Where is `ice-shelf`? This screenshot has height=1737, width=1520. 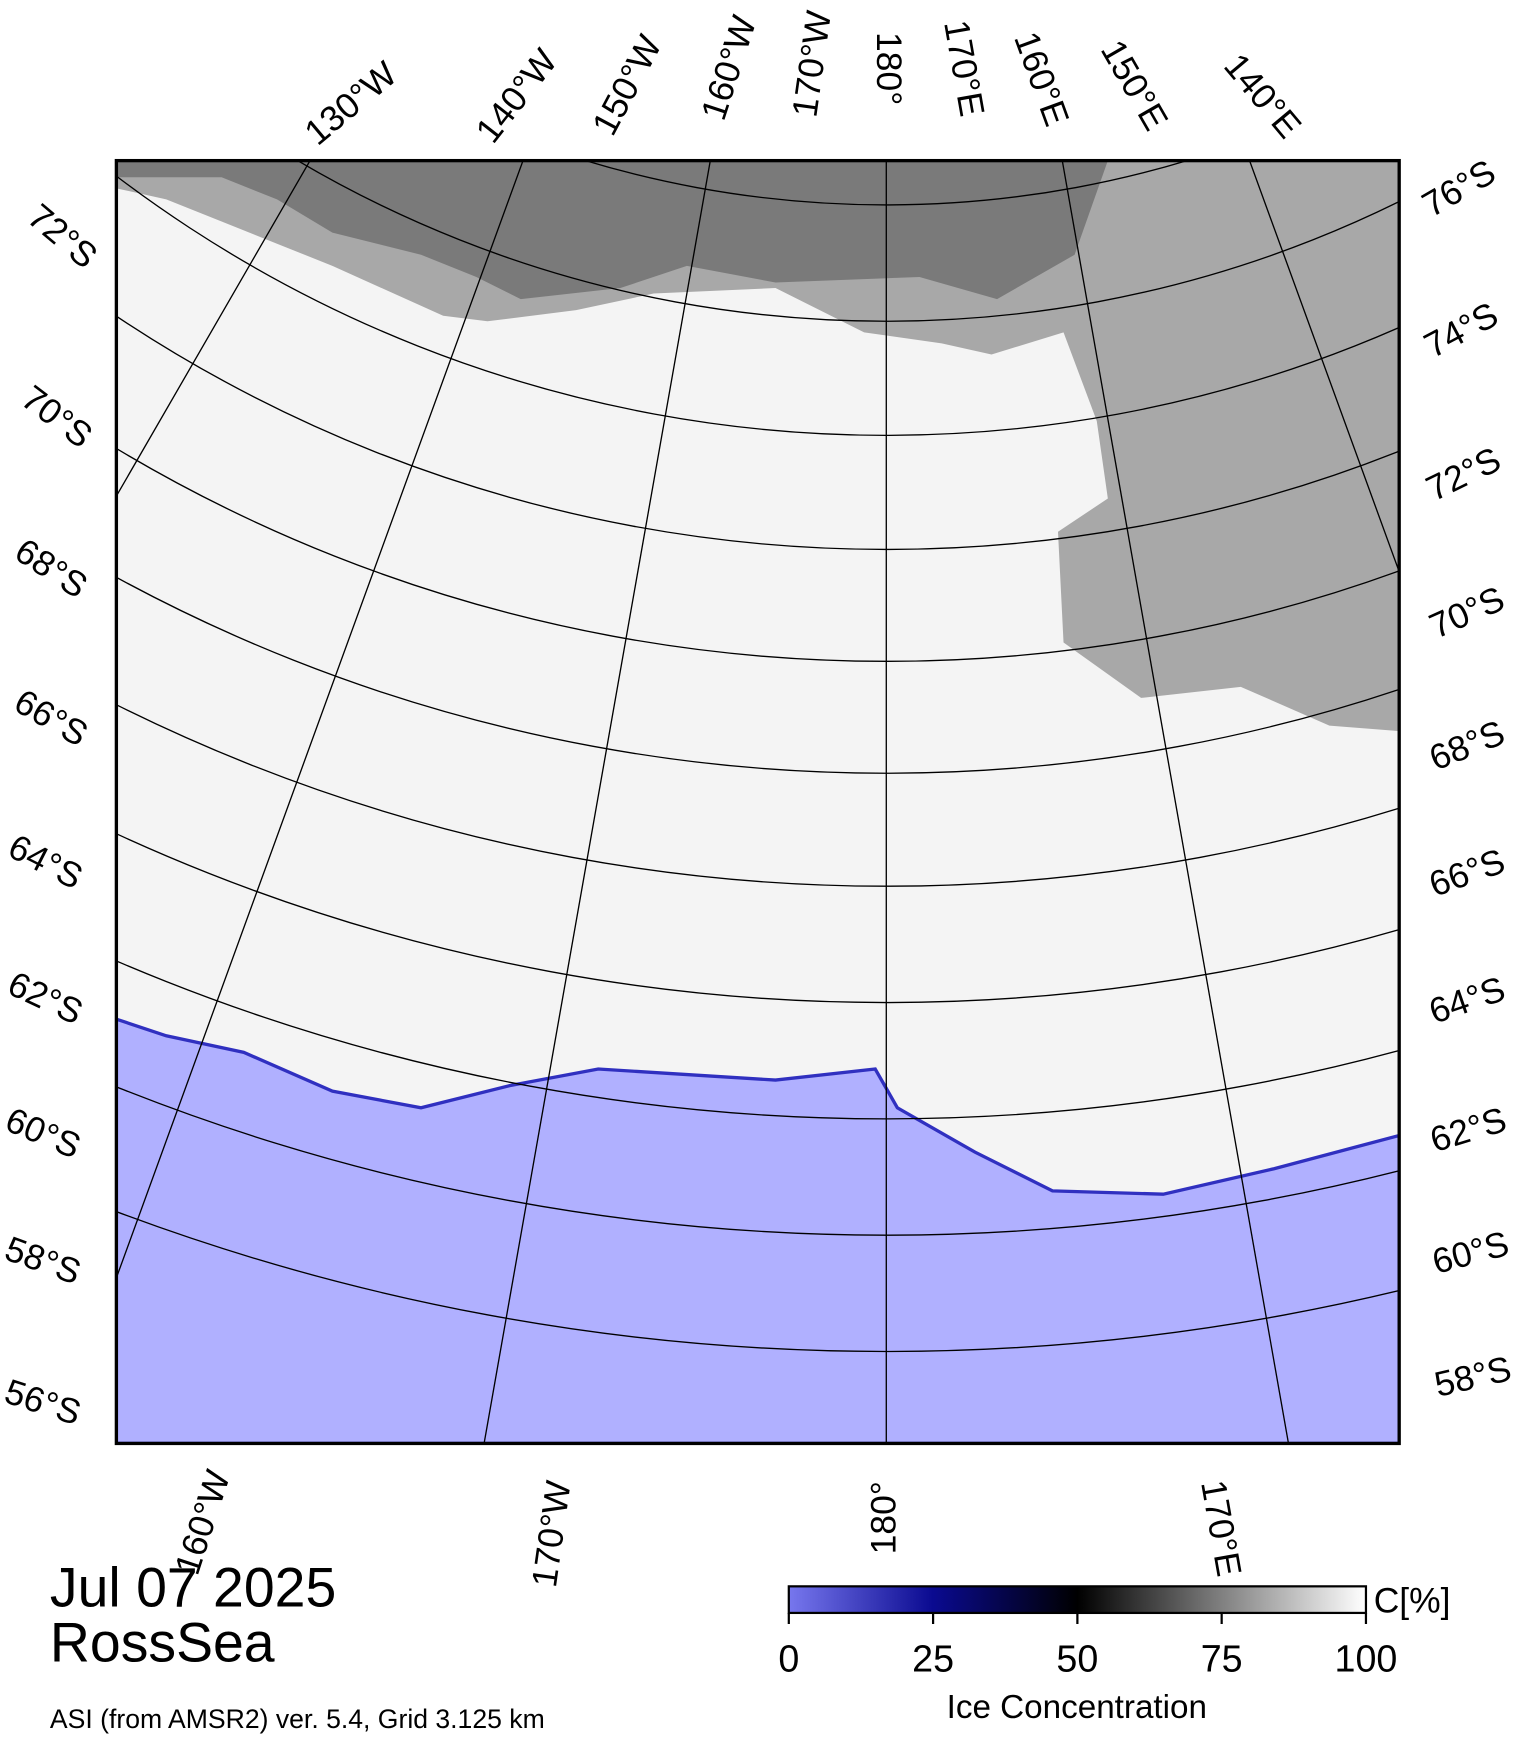 ice-shelf is located at coordinates (612, 230).